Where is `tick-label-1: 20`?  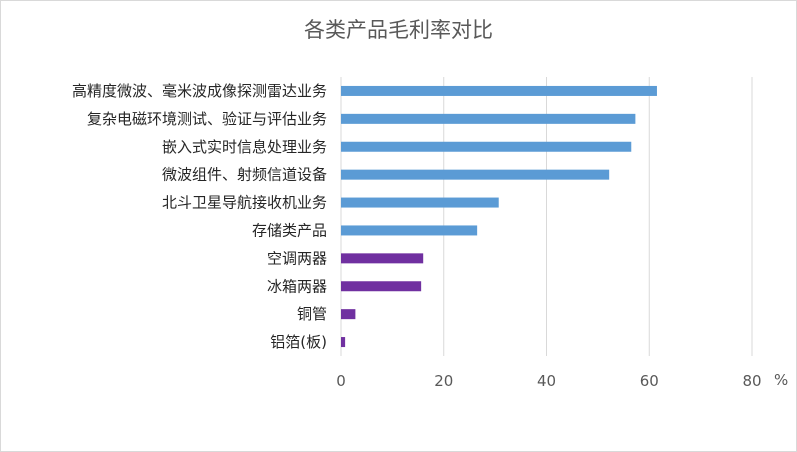
tick-label-1: 20 is located at coordinates (443, 381).